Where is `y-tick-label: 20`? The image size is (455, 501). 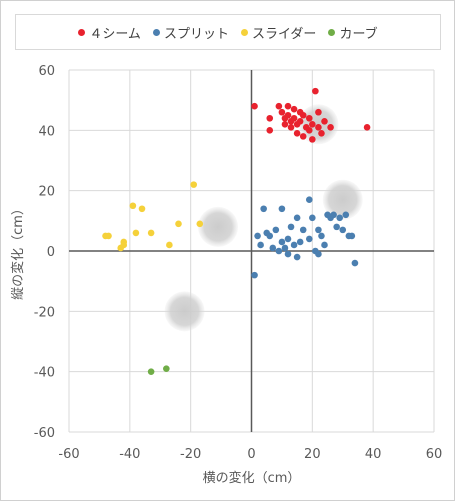 y-tick-label: 20 is located at coordinates (46, 192).